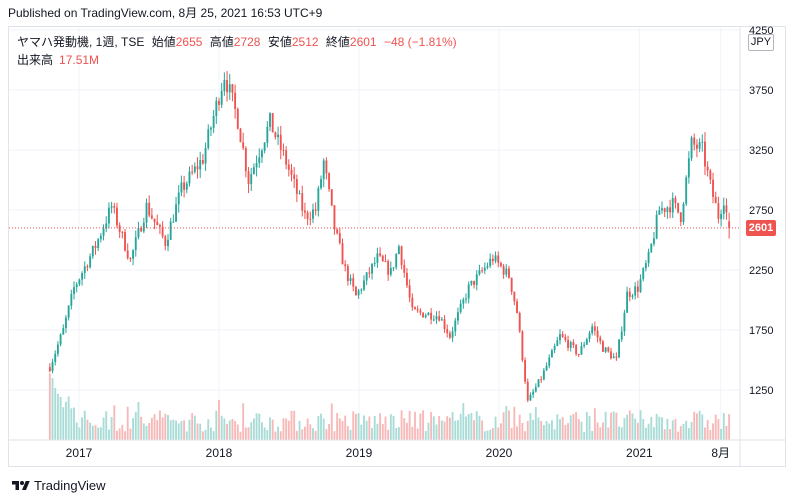 The height and width of the screenshot is (503, 794). Describe the element at coordinates (189, 42) in the screenshot. I see `open-value: 2655` at that location.